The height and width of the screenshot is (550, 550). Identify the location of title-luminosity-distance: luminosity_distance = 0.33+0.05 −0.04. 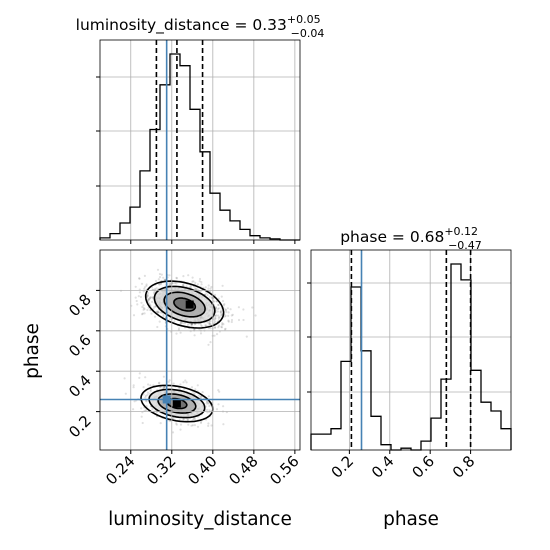
(200, 26).